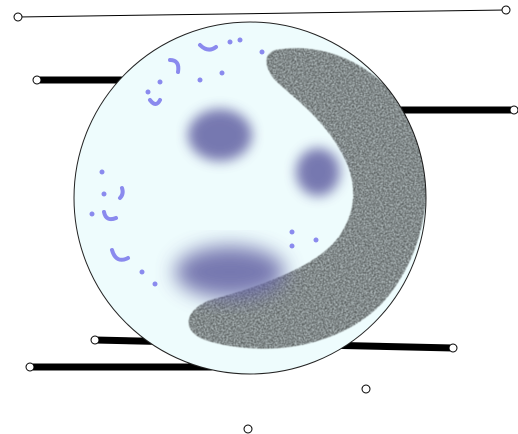 This screenshot has height=434, width=518. I want to click on endpoint-bar-lower-long-left, so click(30, 367).